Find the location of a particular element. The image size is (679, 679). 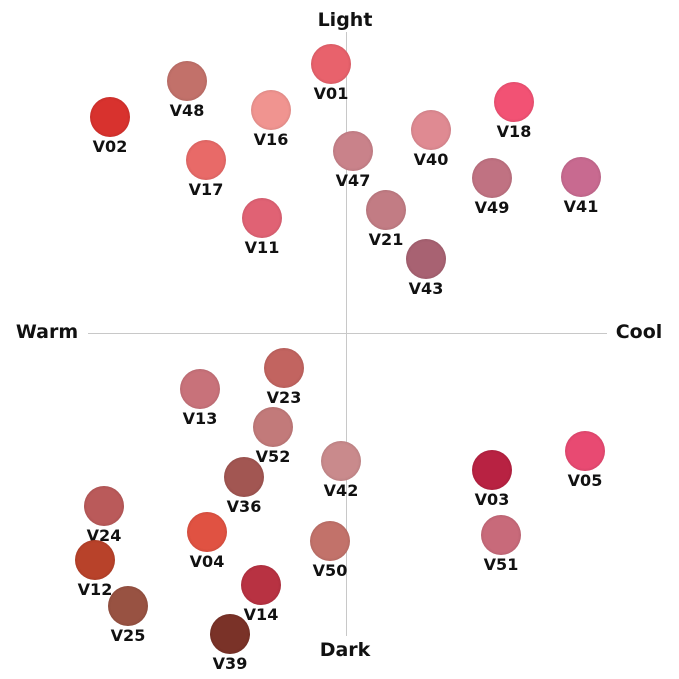

swatch-v41 is located at coordinates (581, 177).